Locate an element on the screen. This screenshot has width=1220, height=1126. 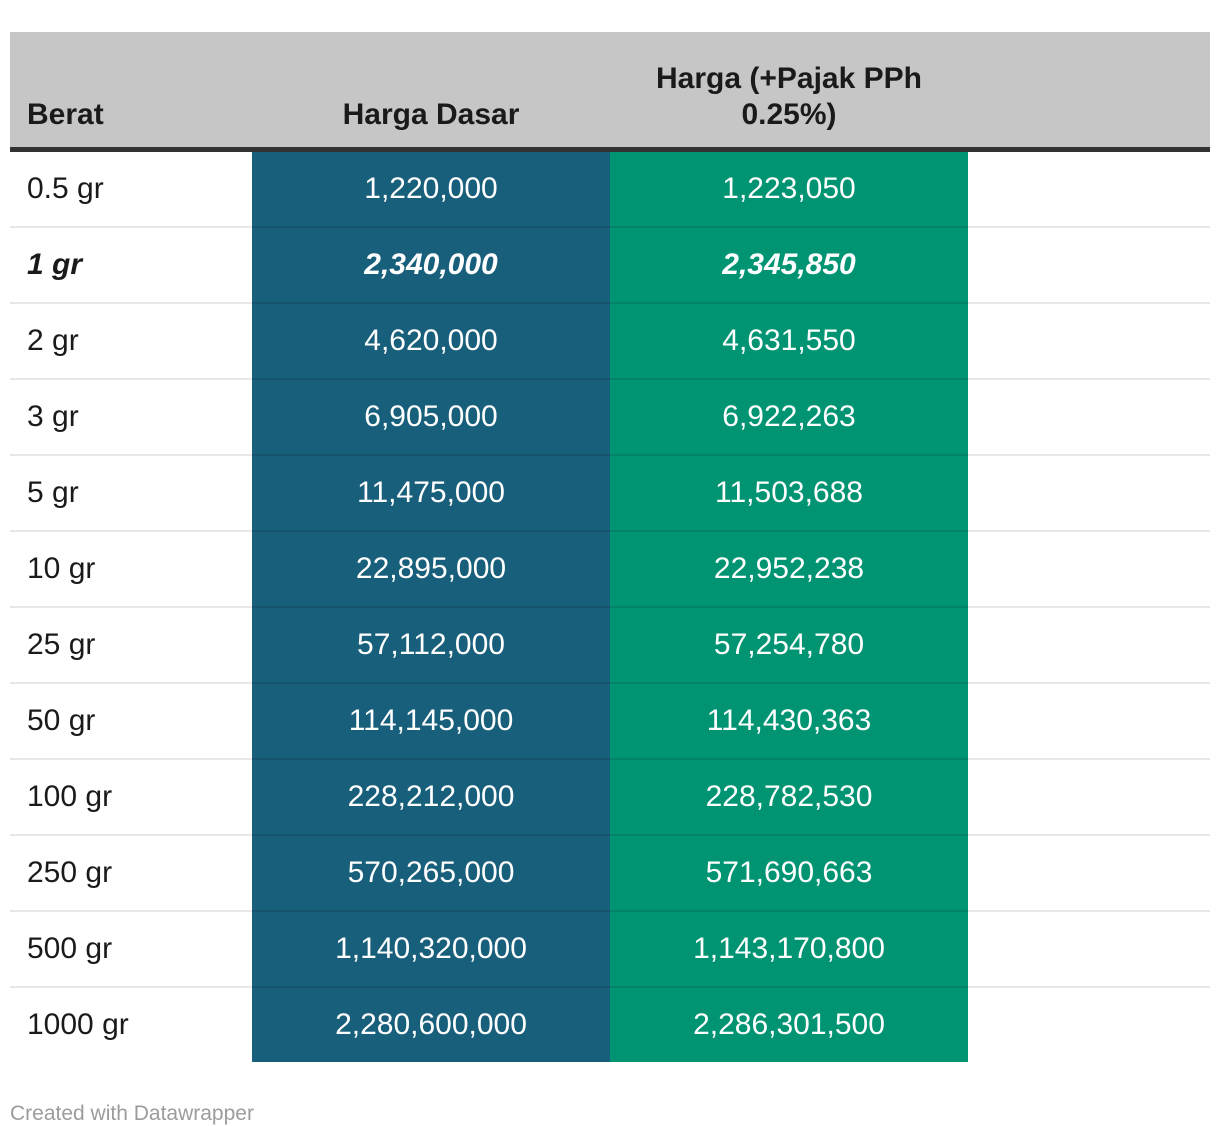
base-price-cell: 228,212,000 is located at coordinates (431, 797).